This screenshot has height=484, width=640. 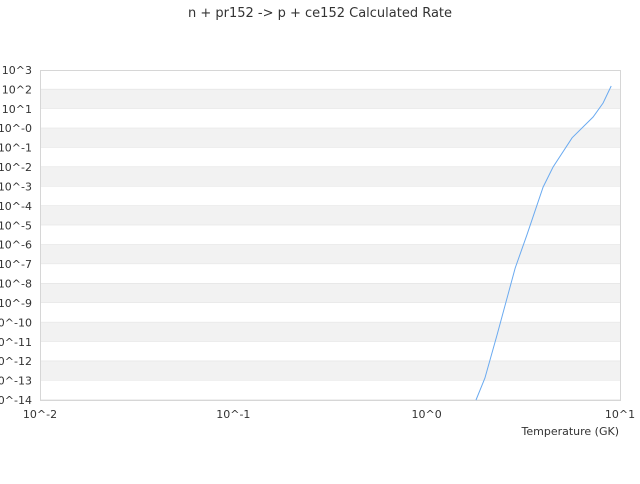 What do you see at coordinates (16, 381) in the screenshot?
I see `y-tick-label: 10^-13` at bounding box center [16, 381].